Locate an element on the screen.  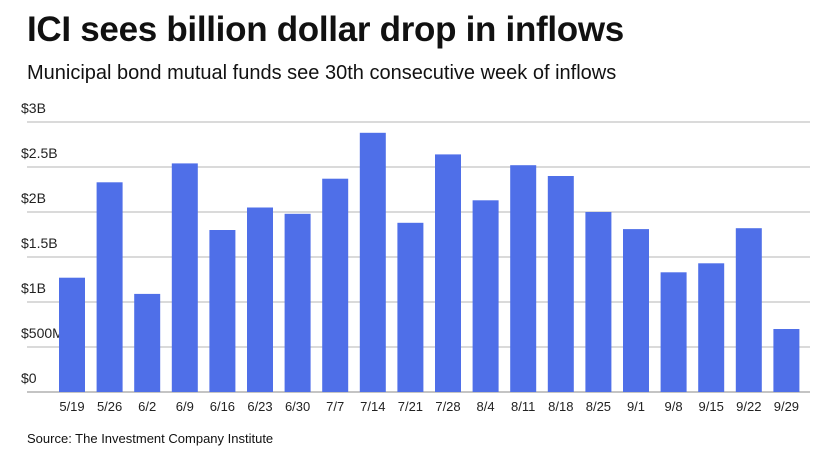
x-tick-label: 8/18 is located at coordinates (560, 406).